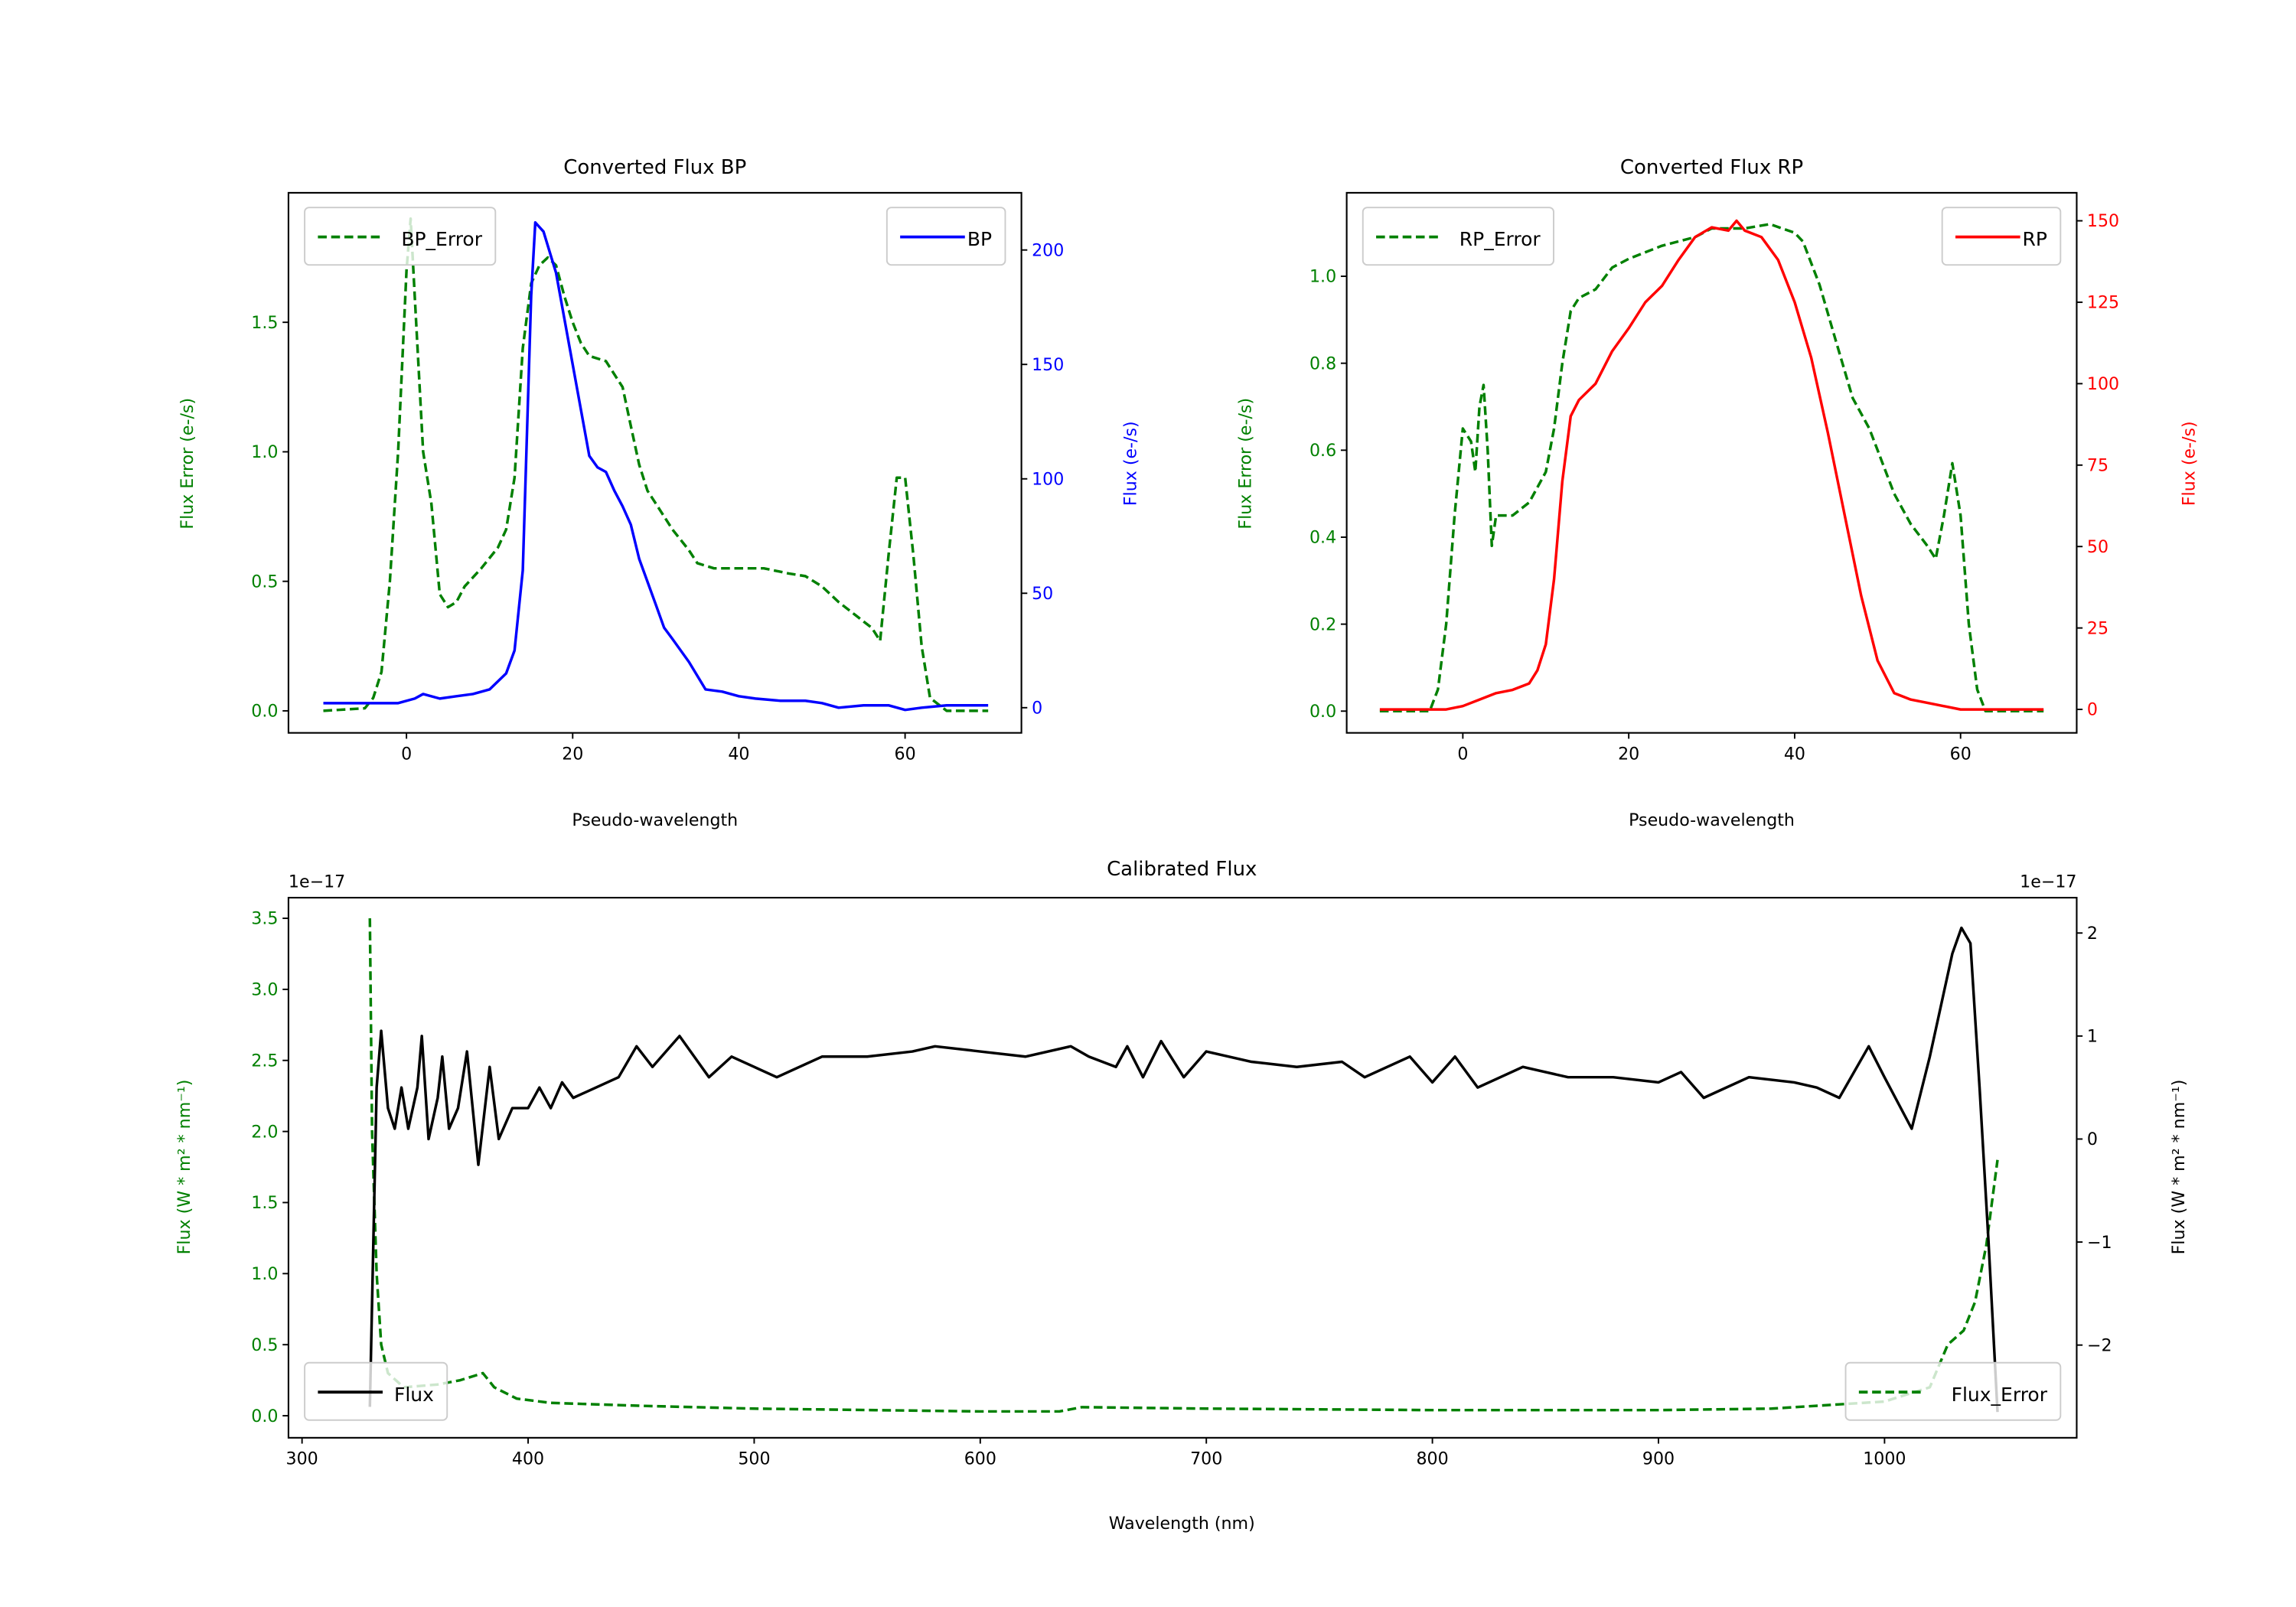 This screenshot has width=2296, height=1607. Describe the element at coordinates (302, 1458) in the screenshot. I see `x-tick-label: 300` at that location.